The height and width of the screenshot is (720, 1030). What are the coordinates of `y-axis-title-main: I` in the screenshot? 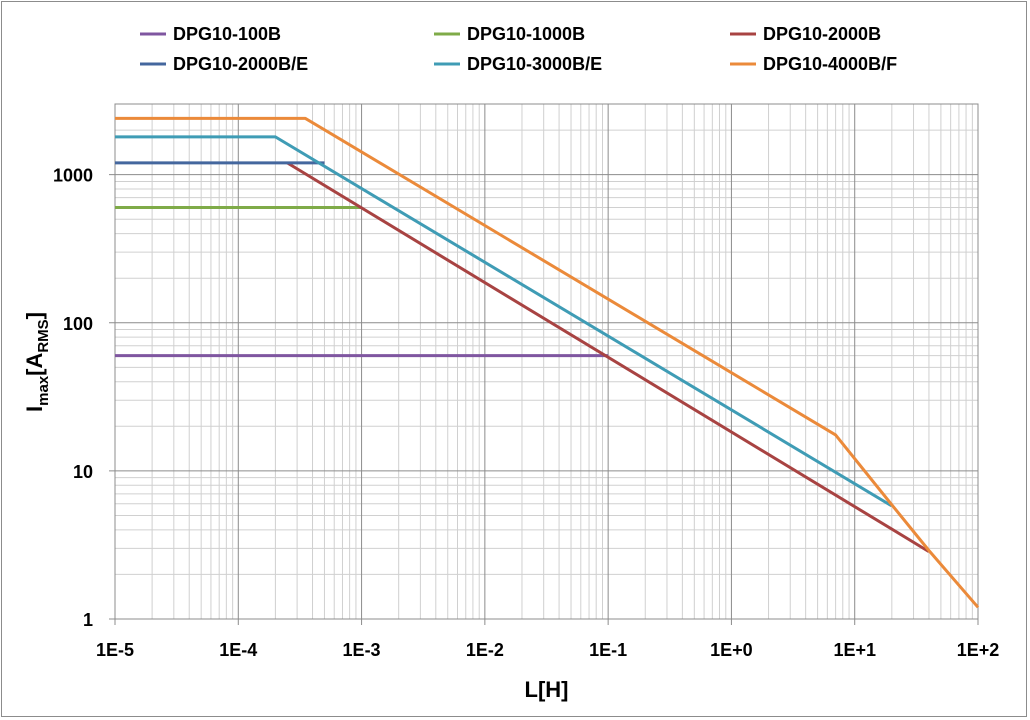 It's located at (34, 409).